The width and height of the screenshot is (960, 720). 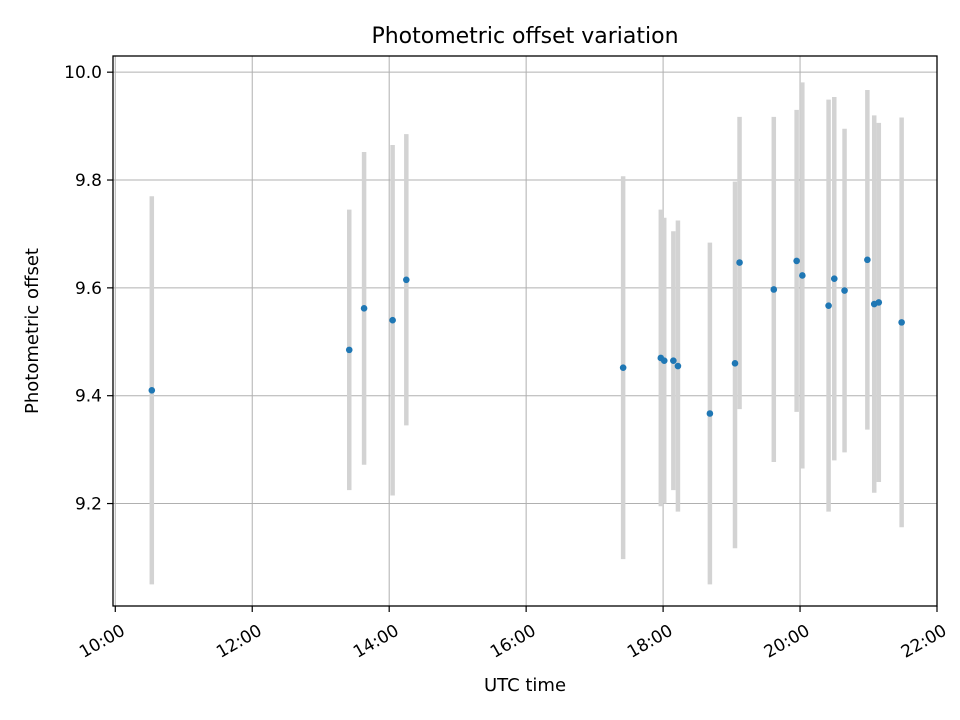 What do you see at coordinates (32, 331) in the screenshot?
I see `y-axis-label: Photometric offset` at bounding box center [32, 331].